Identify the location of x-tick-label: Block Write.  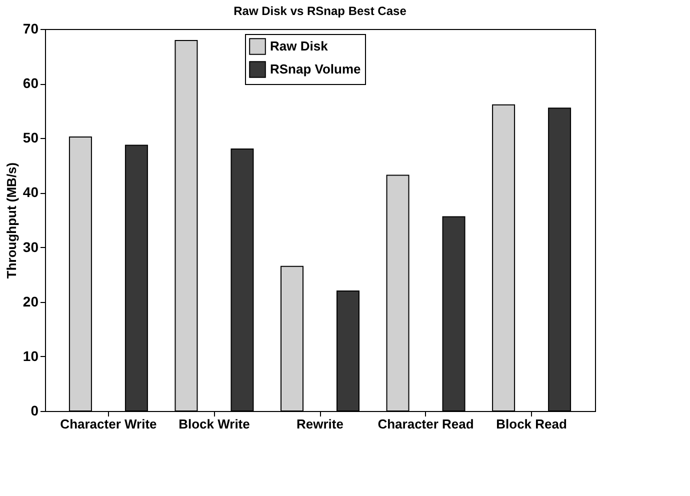
(214, 424).